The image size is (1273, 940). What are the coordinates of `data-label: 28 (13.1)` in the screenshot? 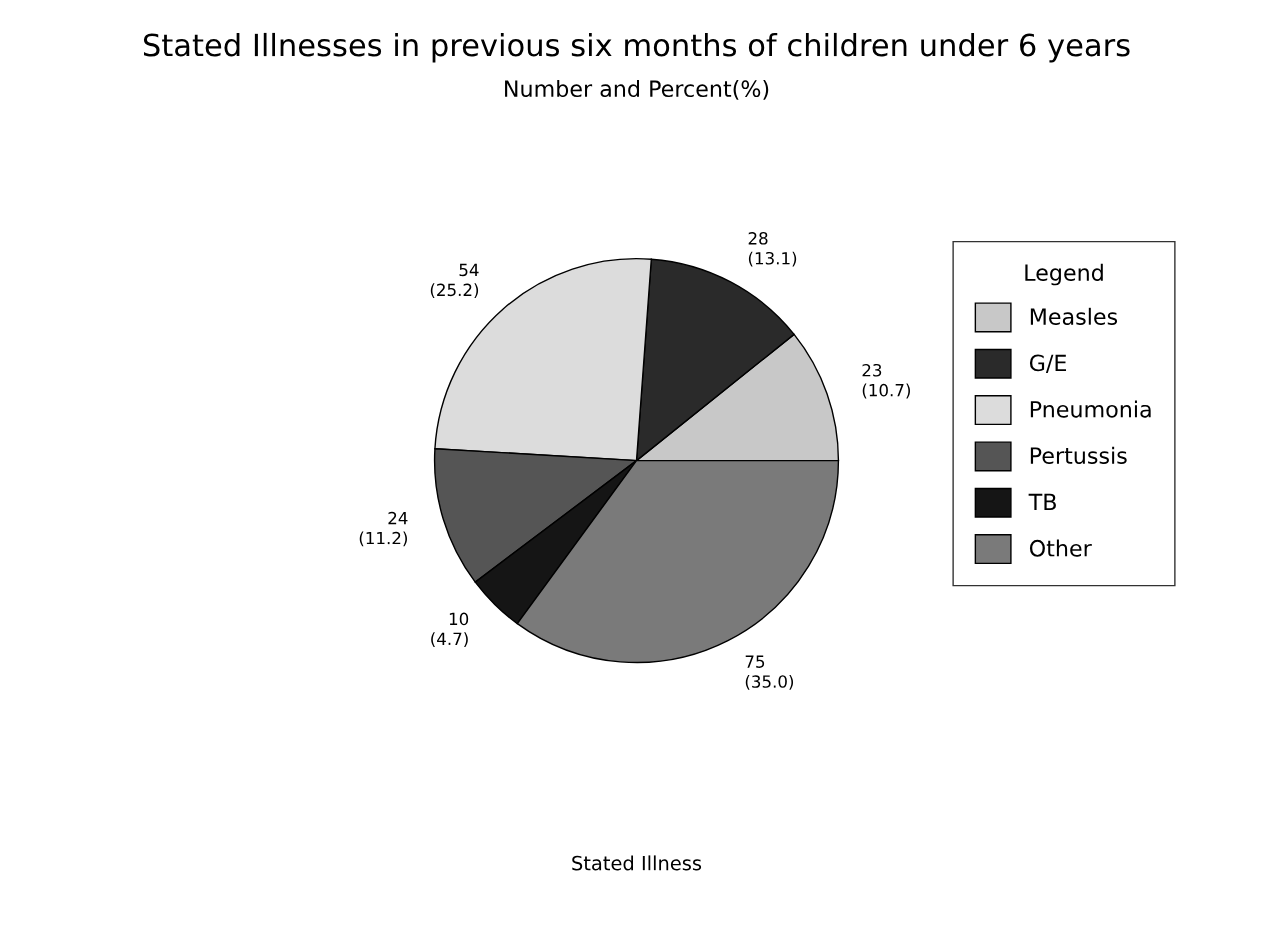 It's located at (772, 249).